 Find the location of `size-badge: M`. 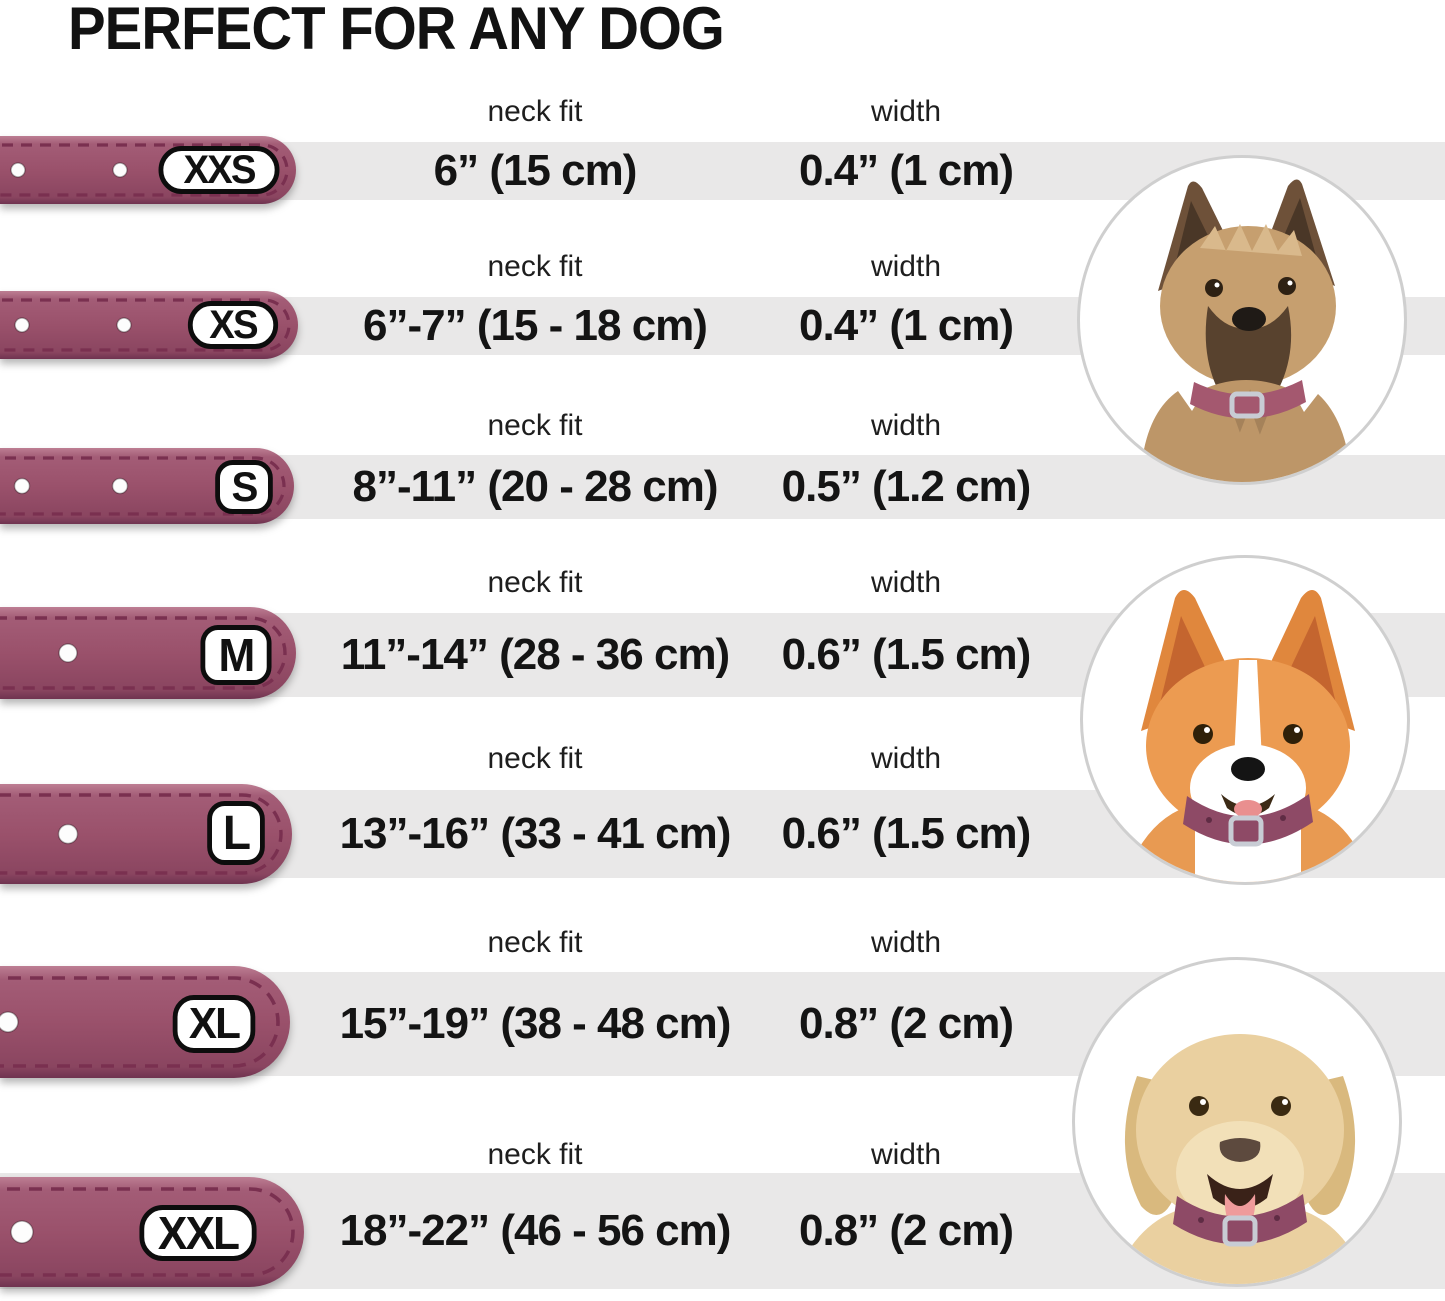

size-badge: M is located at coordinates (236, 655).